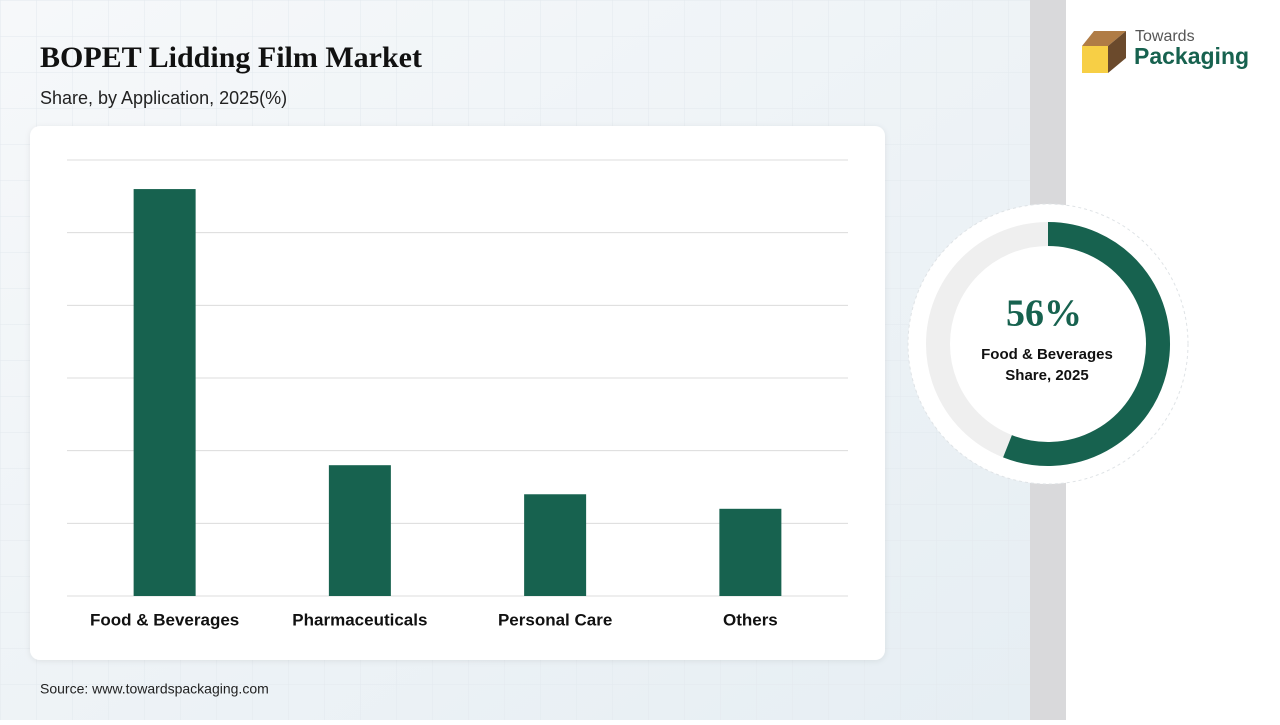 The width and height of the screenshot is (1280, 725). Describe the element at coordinates (1165, 36) in the screenshot. I see `logo-top: Towards` at that location.